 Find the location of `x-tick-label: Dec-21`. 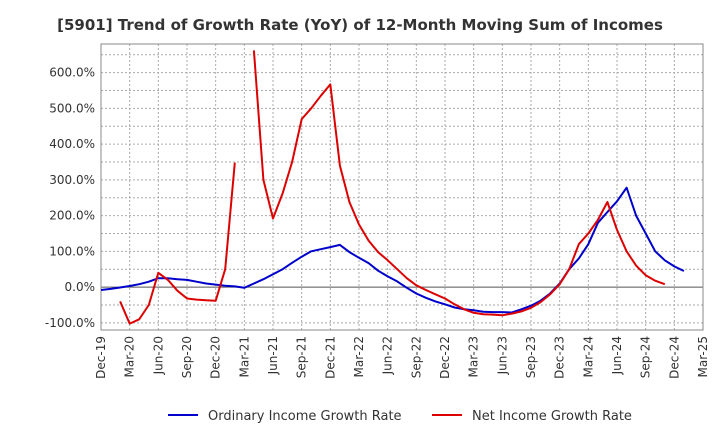

x-tick-label: Dec-21 is located at coordinates (330, 357).